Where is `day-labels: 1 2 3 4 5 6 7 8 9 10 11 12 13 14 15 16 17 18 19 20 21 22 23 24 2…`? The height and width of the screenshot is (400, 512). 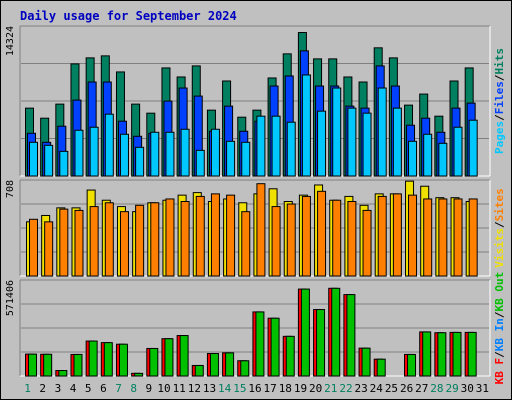
day-labels: 1 2 3 4 5 6 7 8 9 10 11 12 13 14 15 16 17 18 19 20 21 22 23 24 2… is located at coordinates (256, 388).